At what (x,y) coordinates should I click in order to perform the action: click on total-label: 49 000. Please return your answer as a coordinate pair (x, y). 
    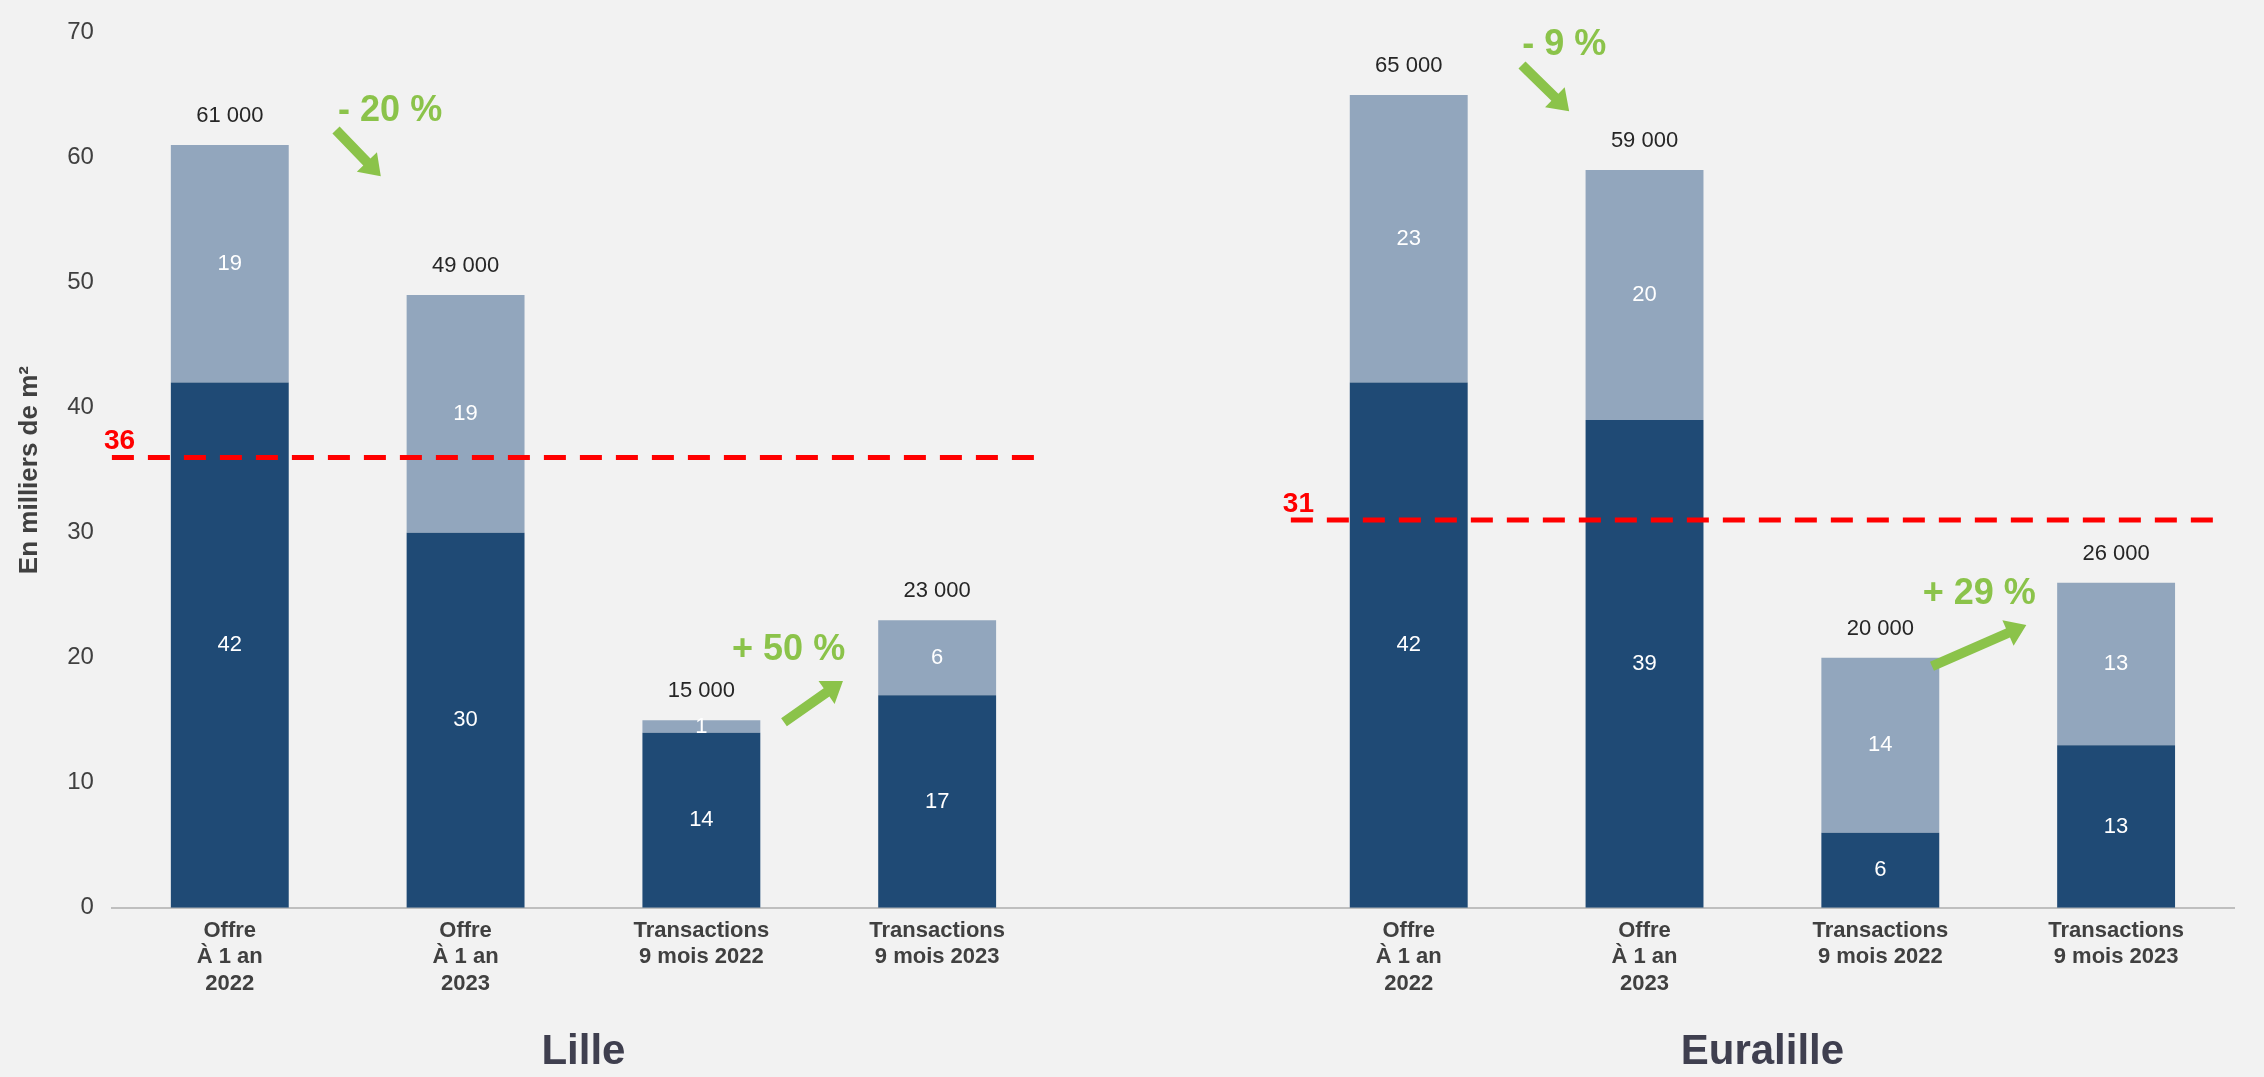
    Looking at the image, I should click on (465, 265).